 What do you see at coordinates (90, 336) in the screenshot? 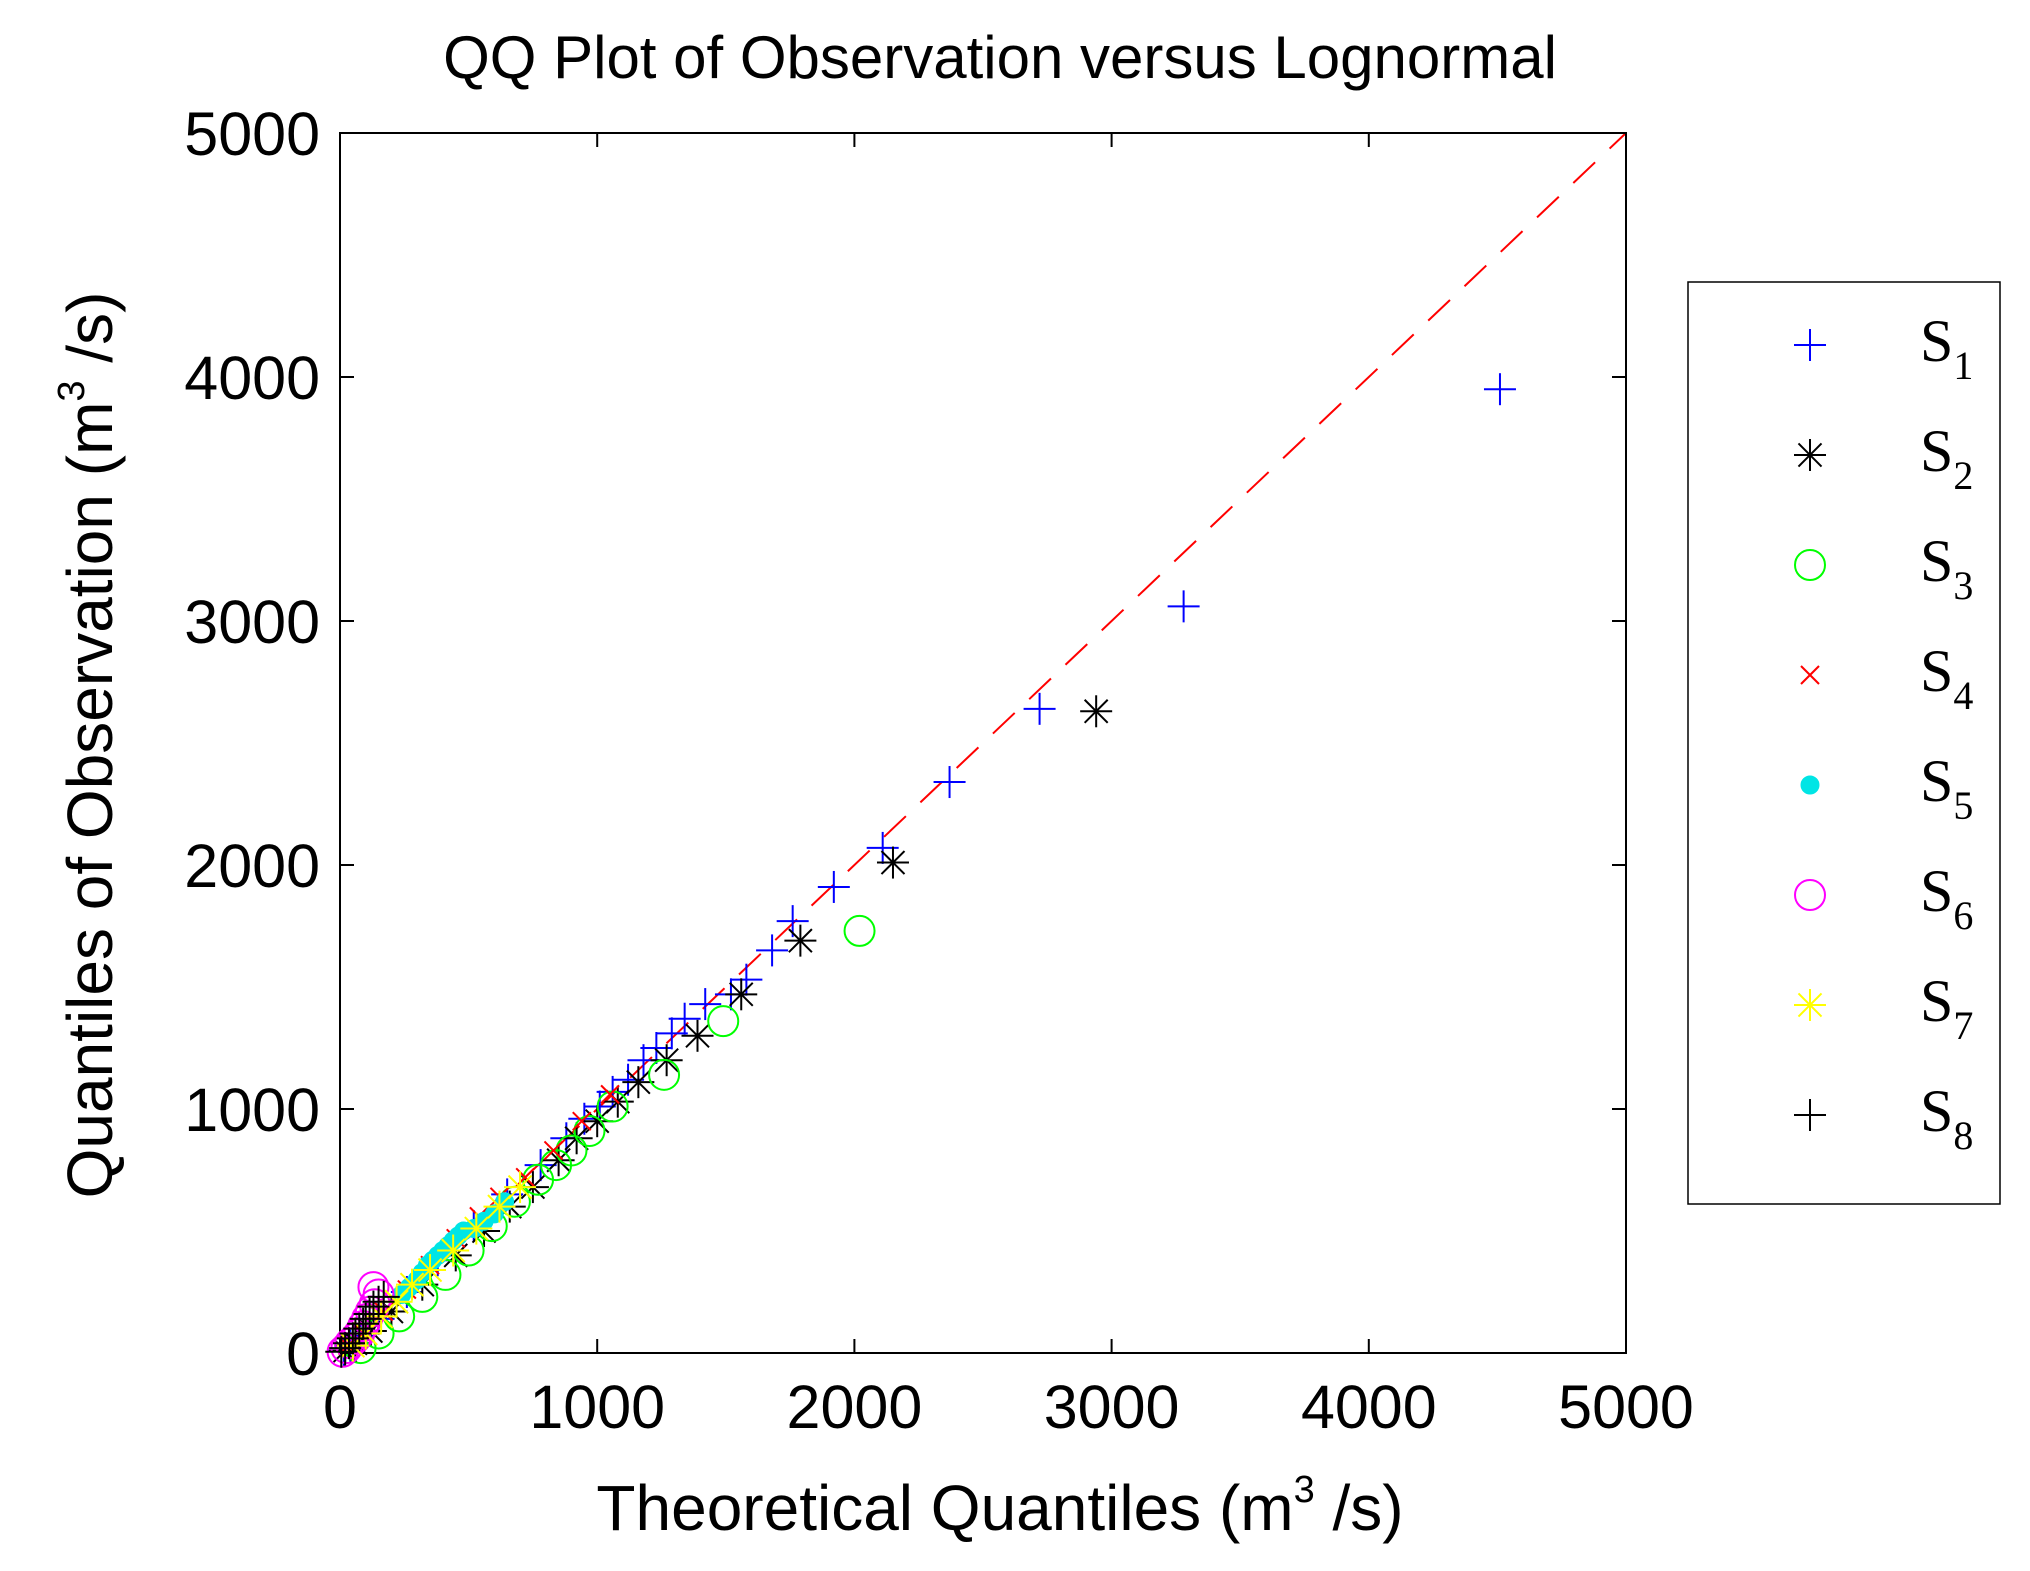
I see `y-axis-label-suffix: /s)` at bounding box center [90, 336].